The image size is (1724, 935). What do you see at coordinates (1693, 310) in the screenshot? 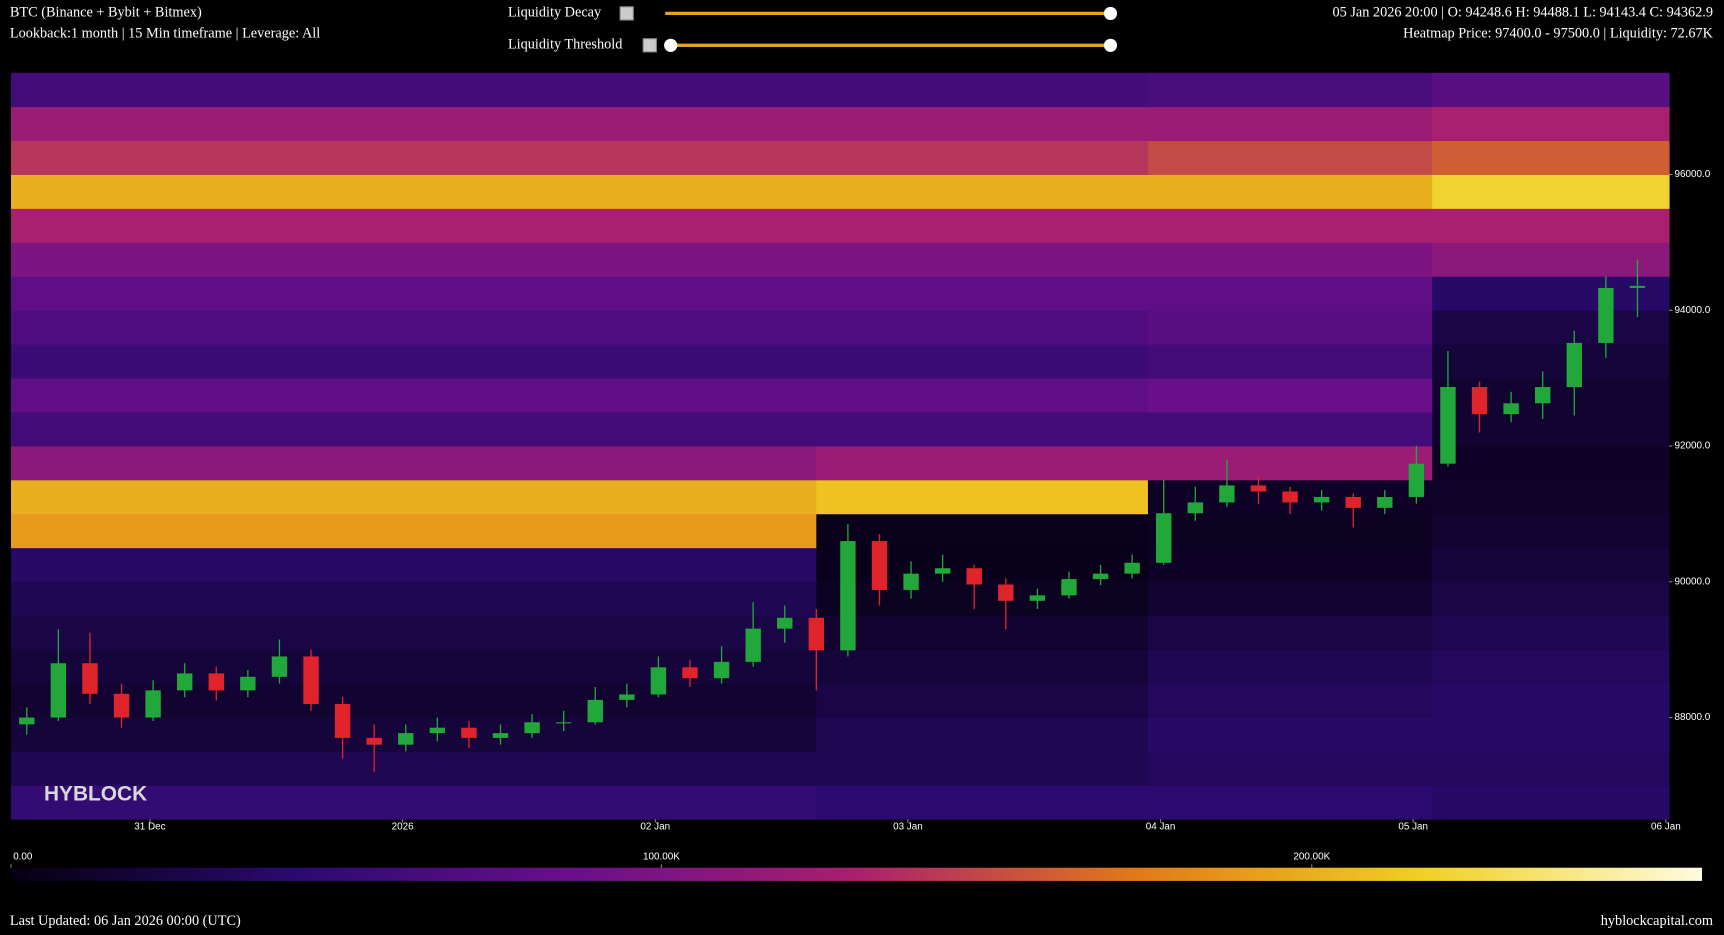
I see `y-tick-label: 94000.0` at bounding box center [1693, 310].